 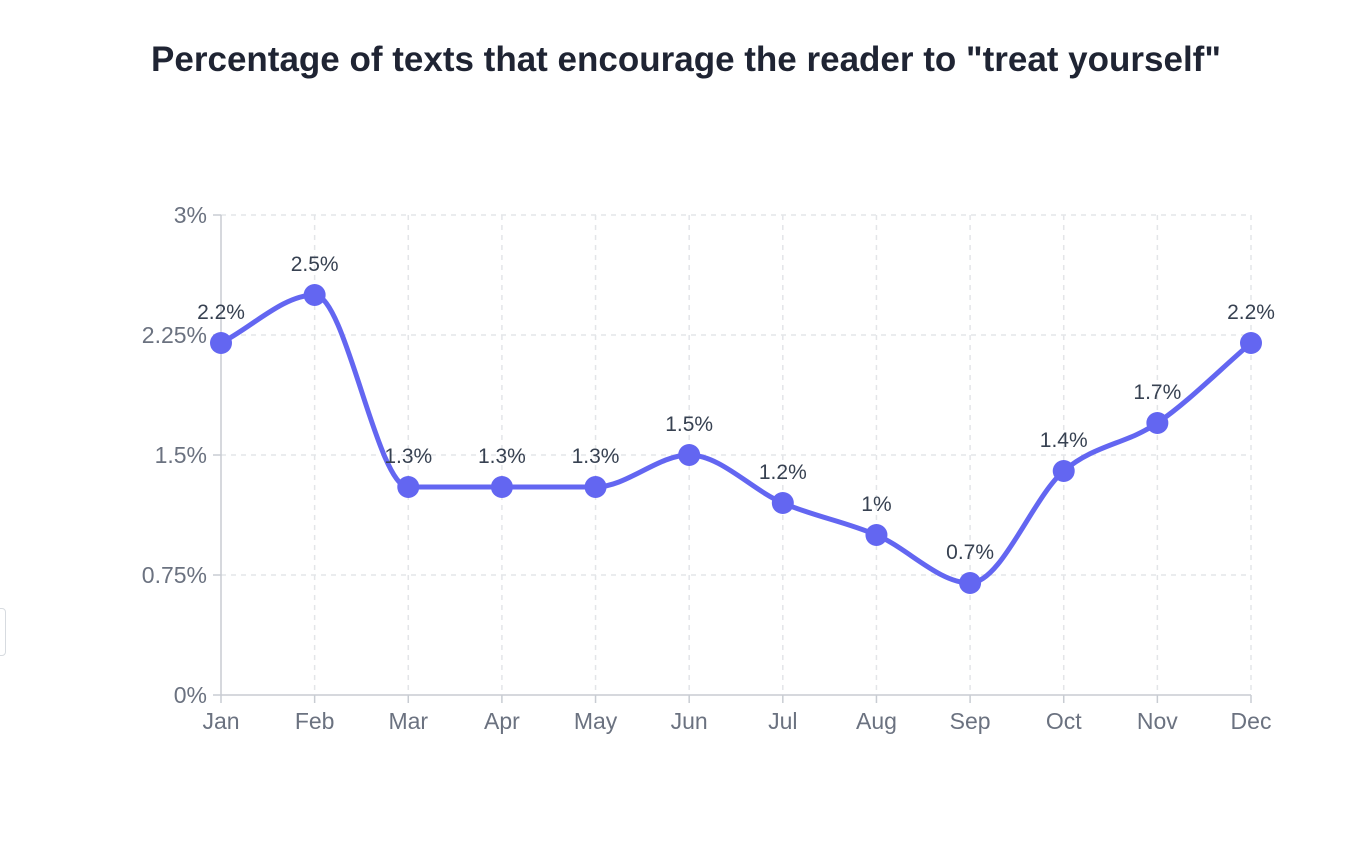 What do you see at coordinates (689, 424) in the screenshot?
I see `data-label: 1.5%` at bounding box center [689, 424].